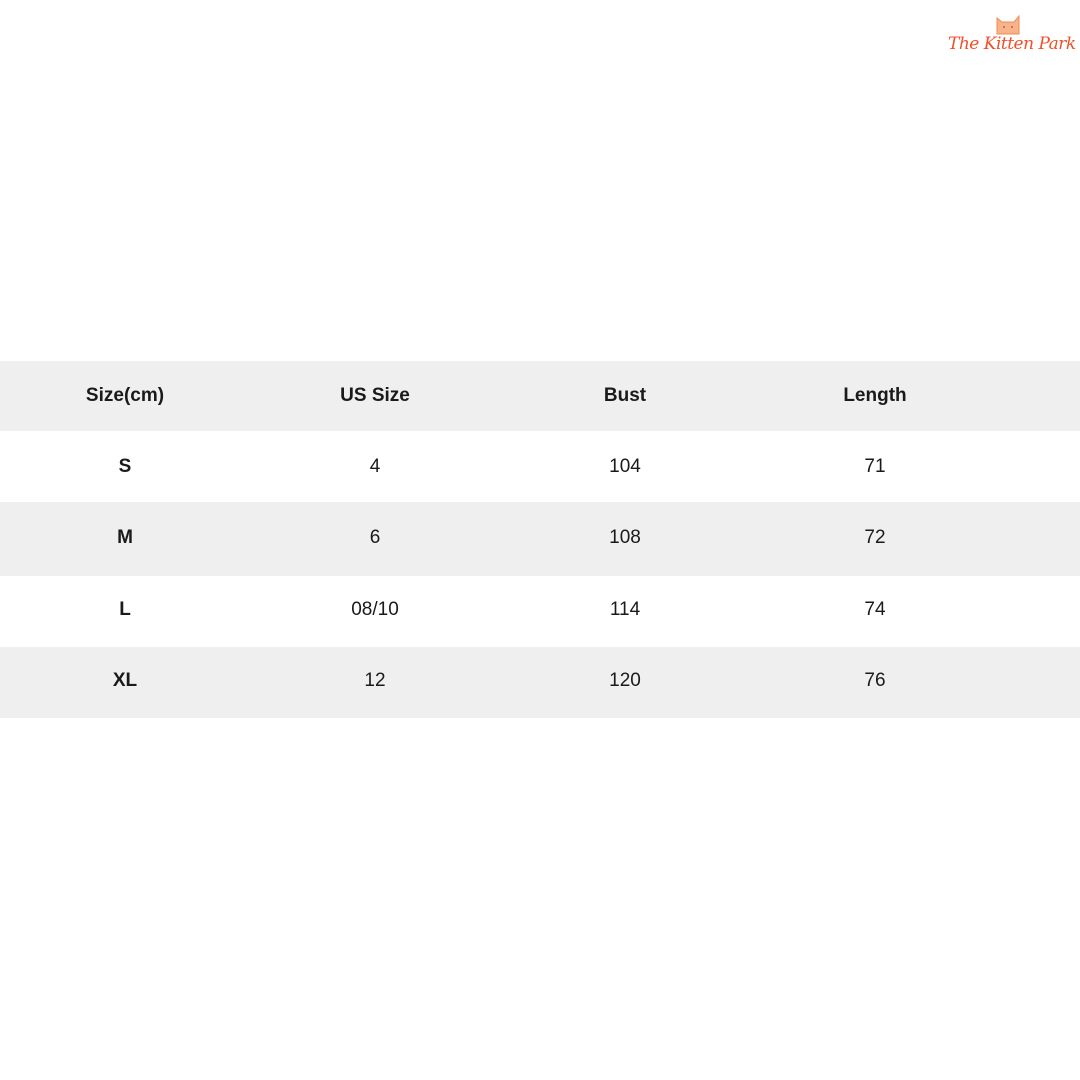 Image resolution: width=1080 pixels, height=1080 pixels. What do you see at coordinates (625, 538) in the screenshot?
I see `cell-bust: 108` at bounding box center [625, 538].